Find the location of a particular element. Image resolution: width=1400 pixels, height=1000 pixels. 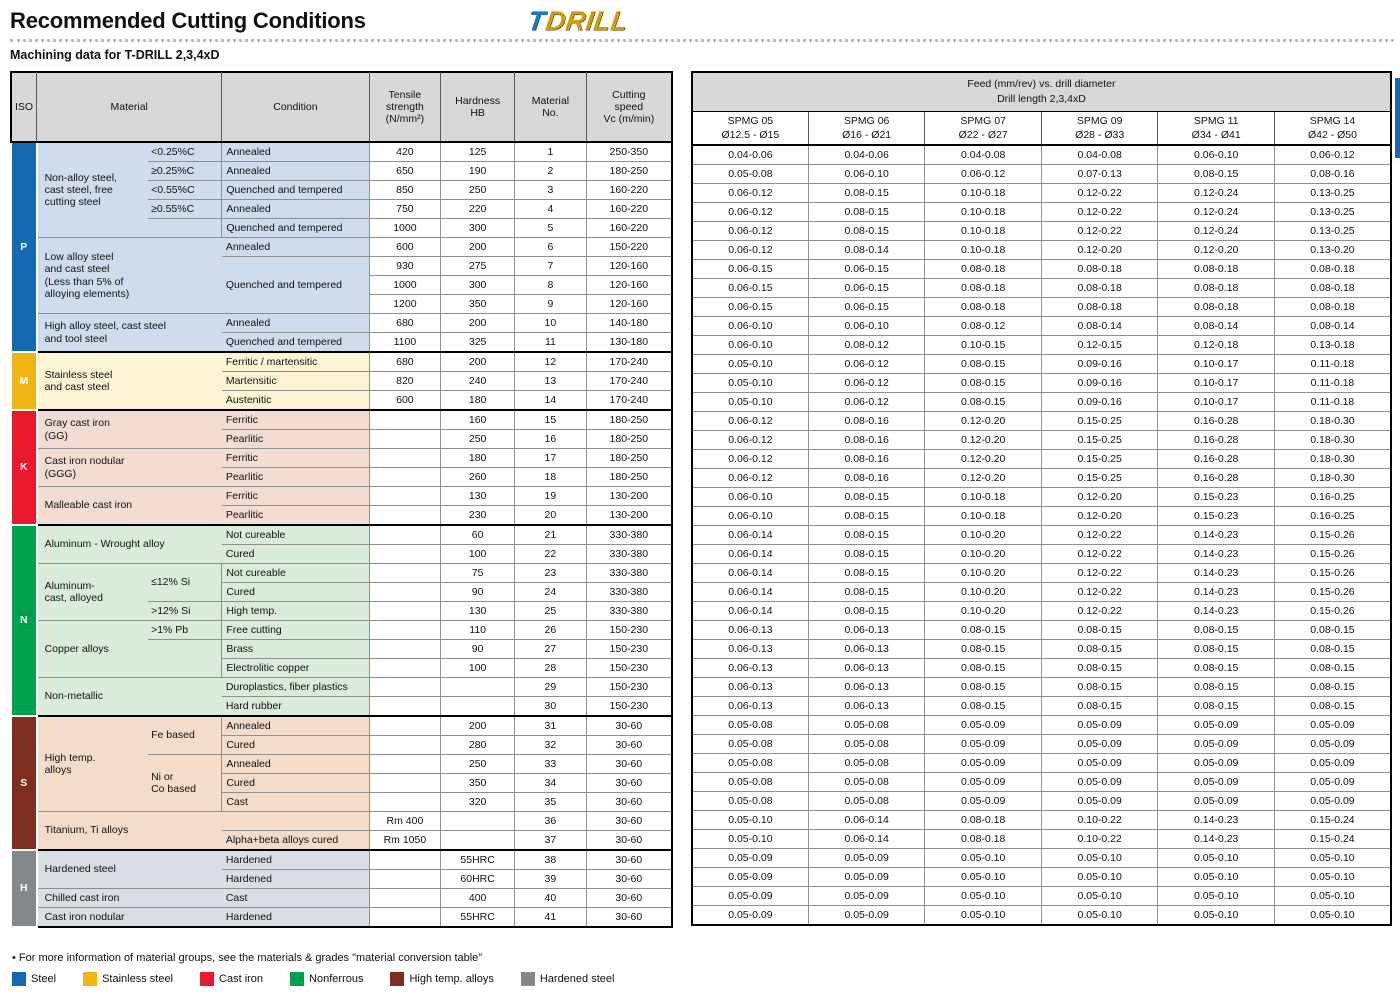

legend-label: Steel is located at coordinates (44, 979).